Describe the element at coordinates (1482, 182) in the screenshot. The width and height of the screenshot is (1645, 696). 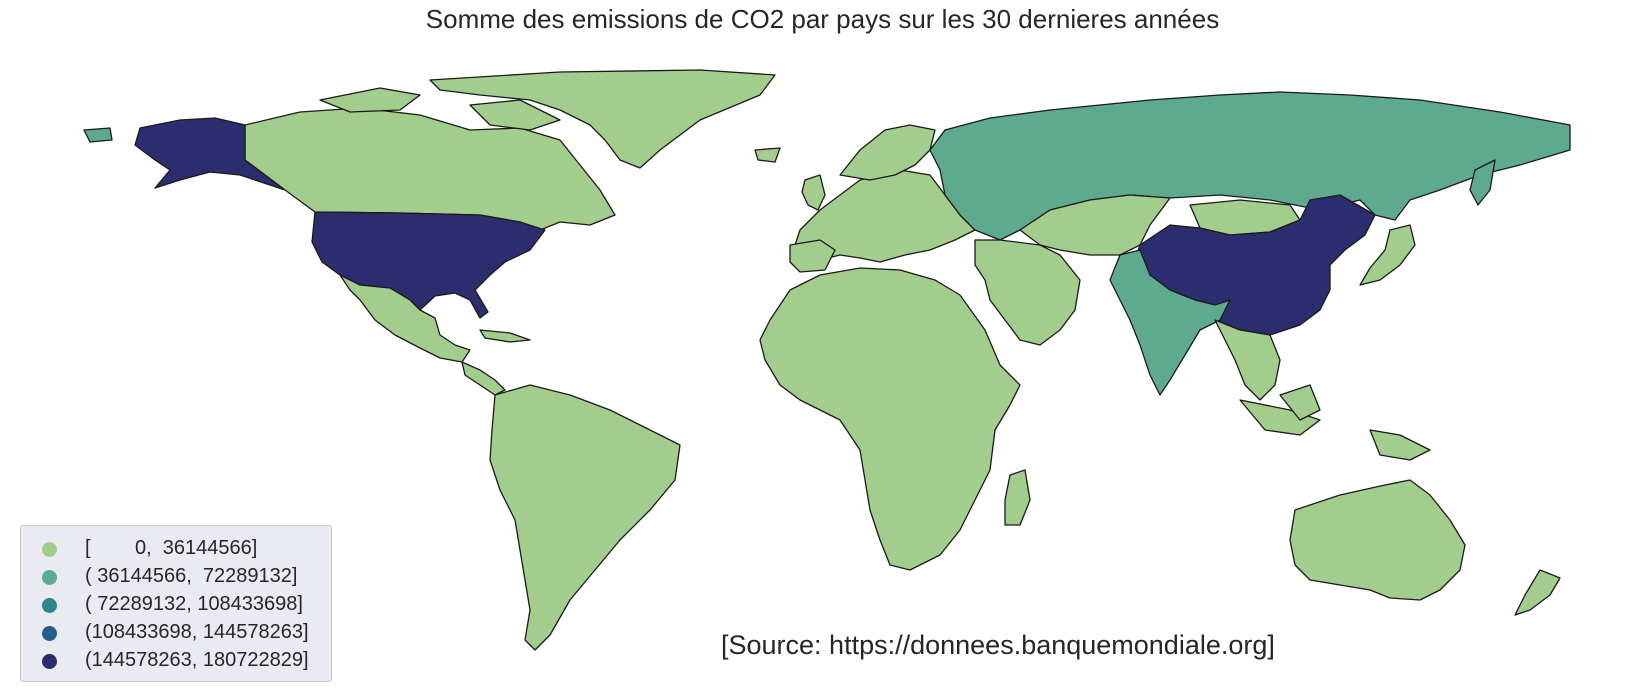
I see `region-kamchatka` at that location.